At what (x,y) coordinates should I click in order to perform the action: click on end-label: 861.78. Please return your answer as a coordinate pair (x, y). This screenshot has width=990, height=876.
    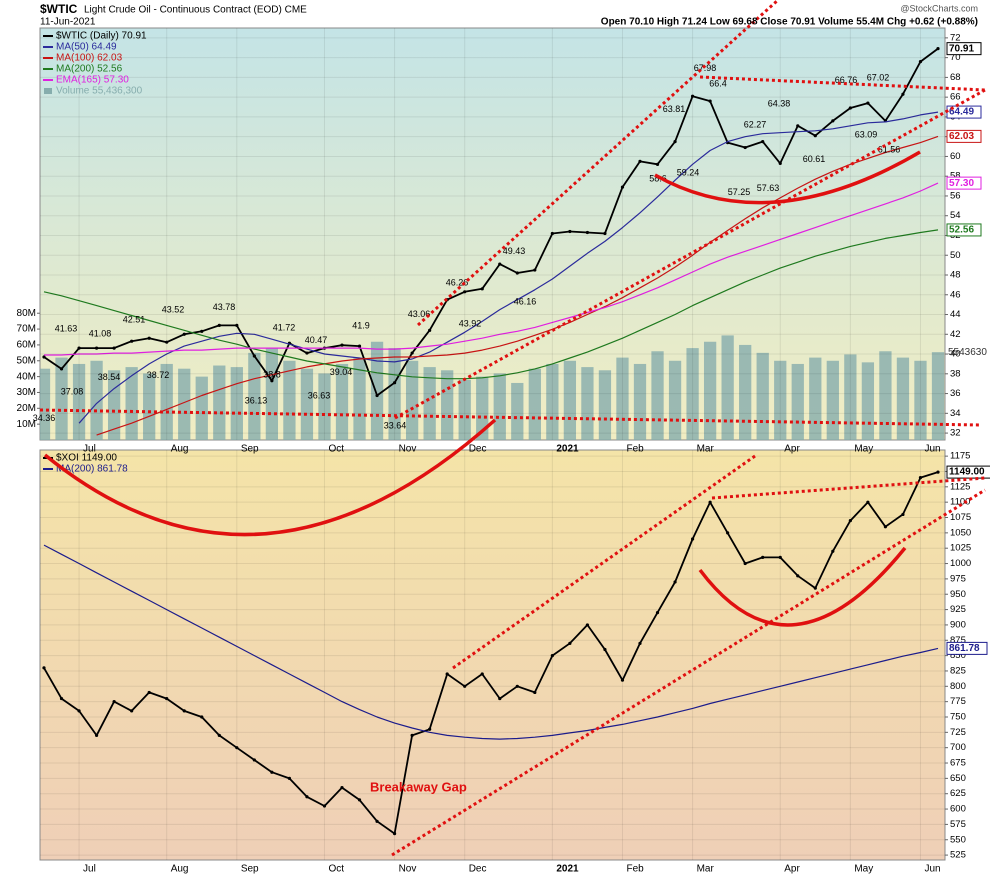
    Looking at the image, I should click on (964, 648).